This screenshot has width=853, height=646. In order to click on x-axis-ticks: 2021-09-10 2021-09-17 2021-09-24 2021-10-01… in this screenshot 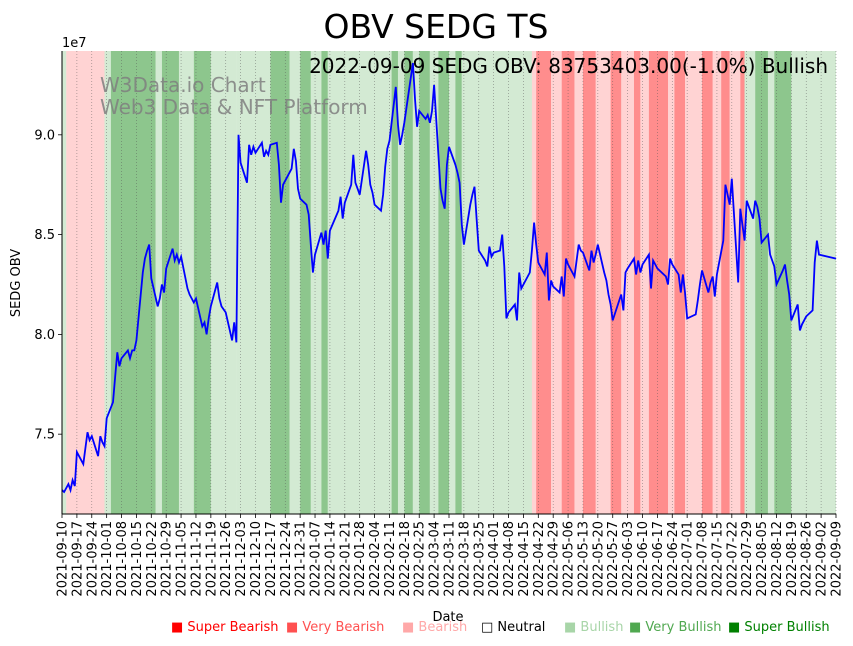, I will do `click(450, 555)`.